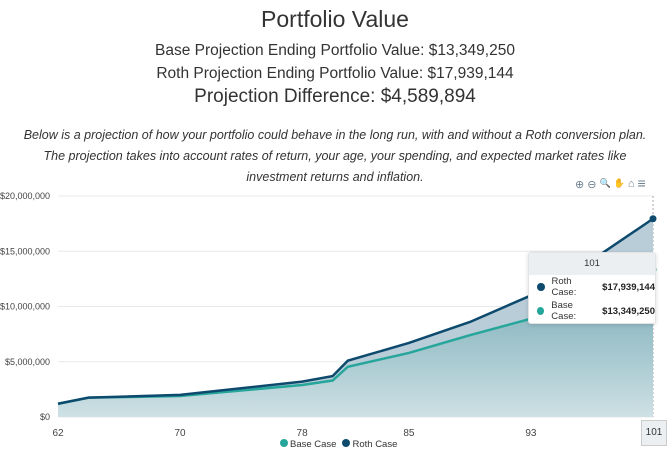  Describe the element at coordinates (580, 185) in the screenshot. I see `zoom-in-icon: ⊕` at that location.